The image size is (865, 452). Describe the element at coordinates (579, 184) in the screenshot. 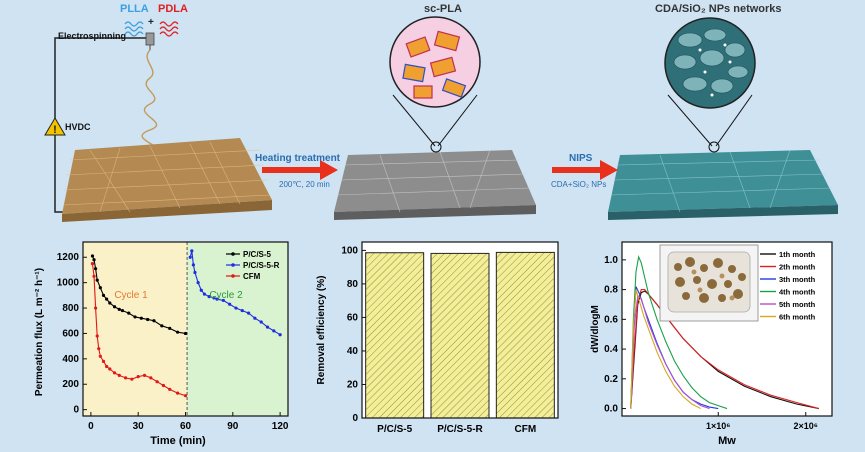

I see `nips-condition: CDA+SiO₂ NPs` at that location.